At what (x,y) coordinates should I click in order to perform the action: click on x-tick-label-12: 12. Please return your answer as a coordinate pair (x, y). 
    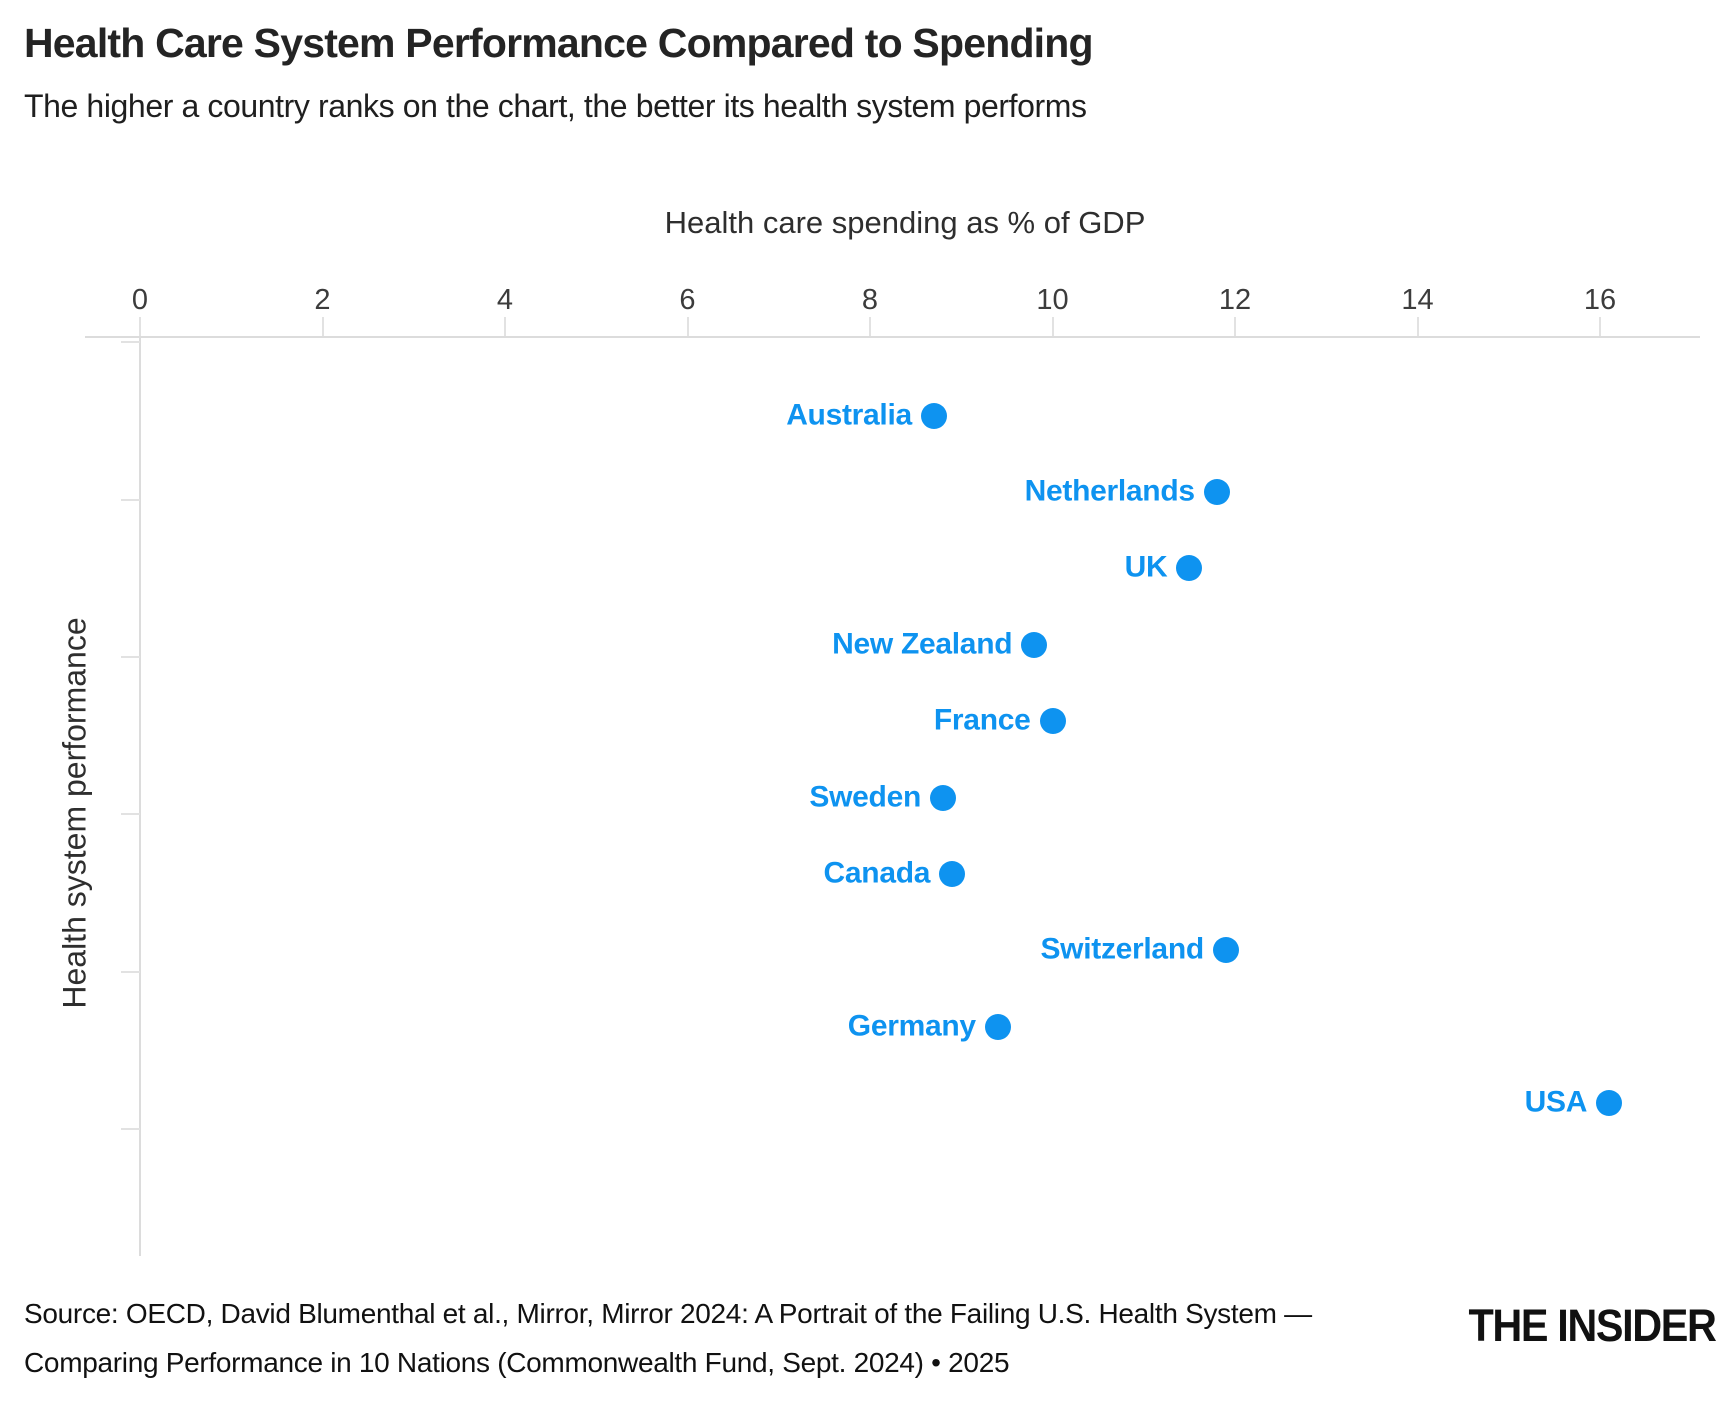
    Looking at the image, I should click on (1235, 300).